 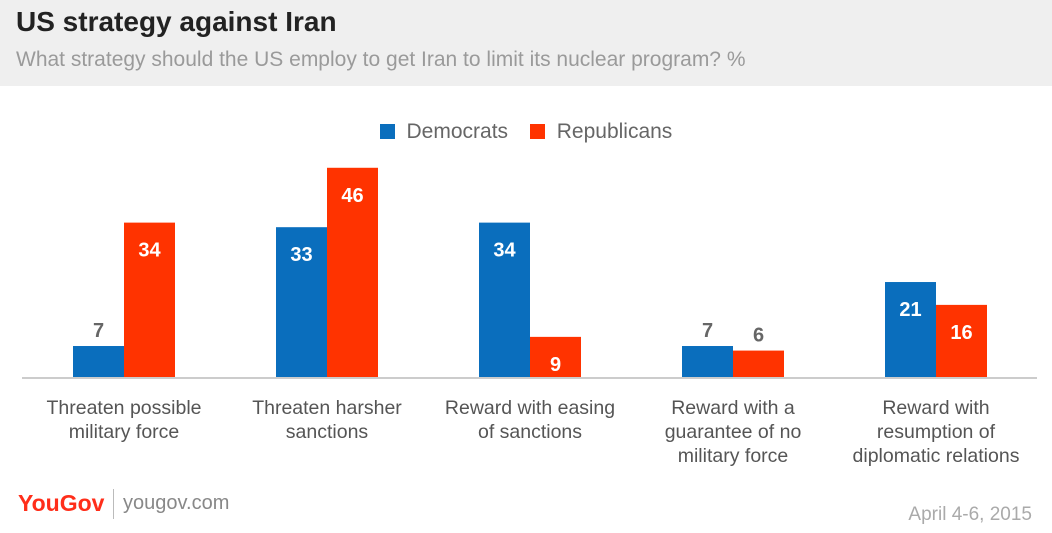 What do you see at coordinates (935, 408) in the screenshot?
I see `category-label-4-0: Reward with` at bounding box center [935, 408].